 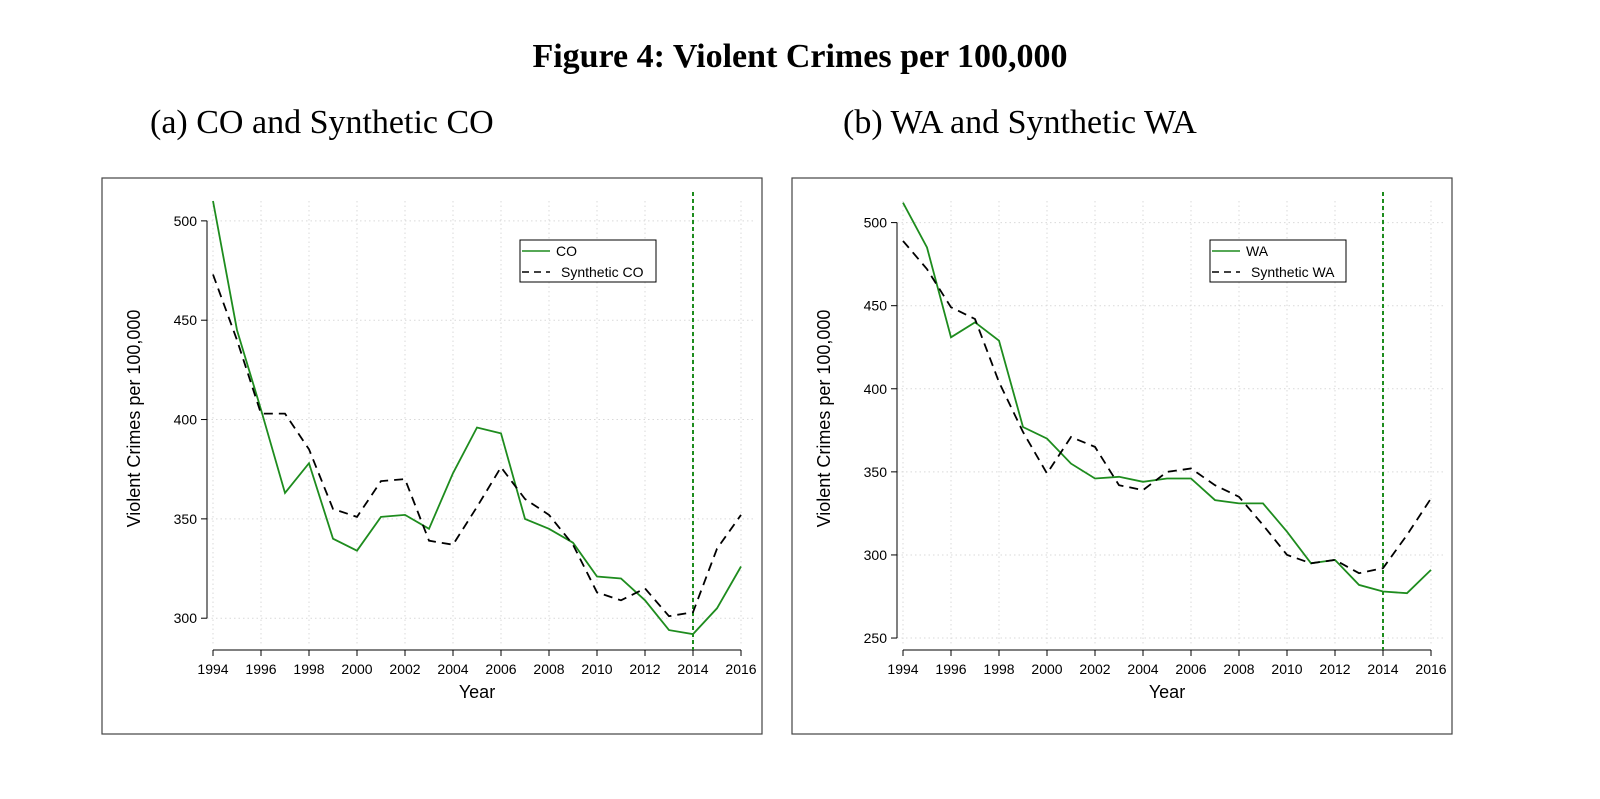 I want to click on legend-label: Synthetic WA, so click(x=1293, y=272).